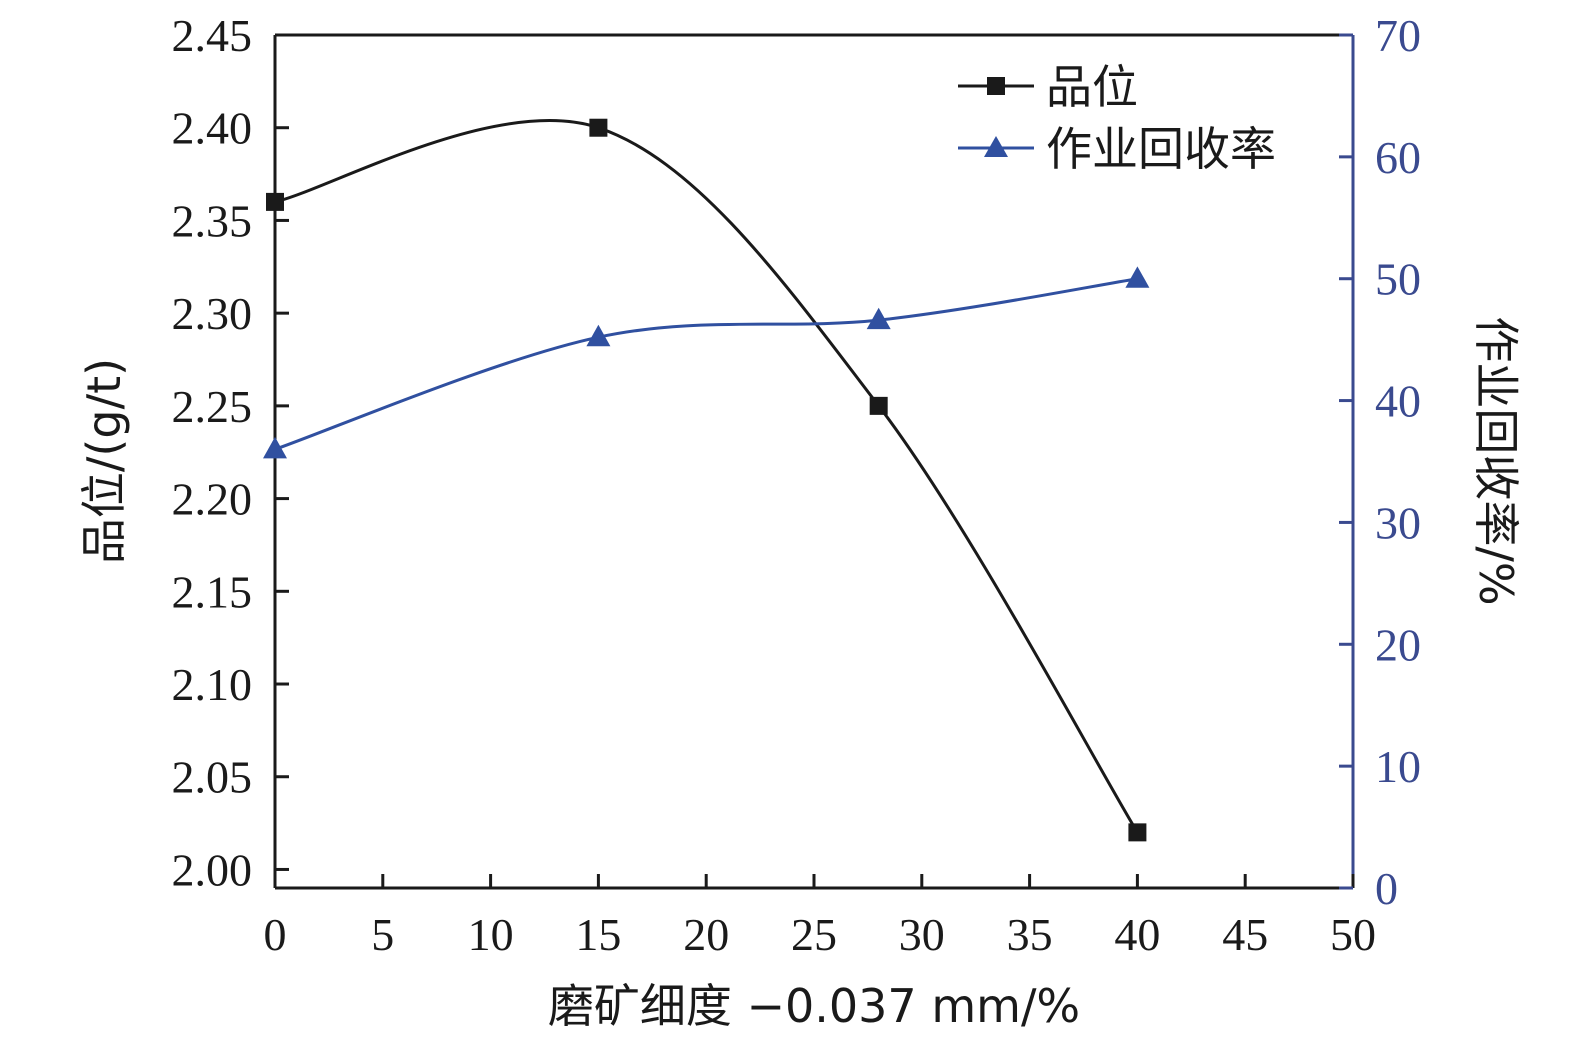 Image resolution: width=1575 pixels, height=1047 pixels. Describe the element at coordinates (1161, 149) in the screenshot. I see `legend-label: 作业回收率` at that location.